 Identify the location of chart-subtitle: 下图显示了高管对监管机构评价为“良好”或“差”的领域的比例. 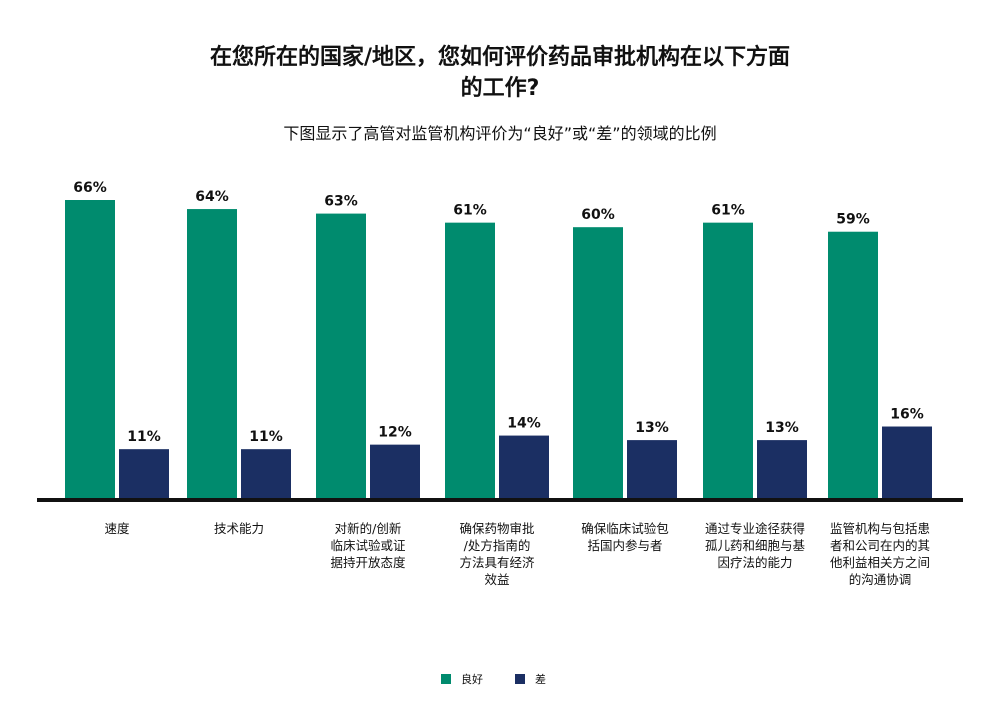
(500, 133).